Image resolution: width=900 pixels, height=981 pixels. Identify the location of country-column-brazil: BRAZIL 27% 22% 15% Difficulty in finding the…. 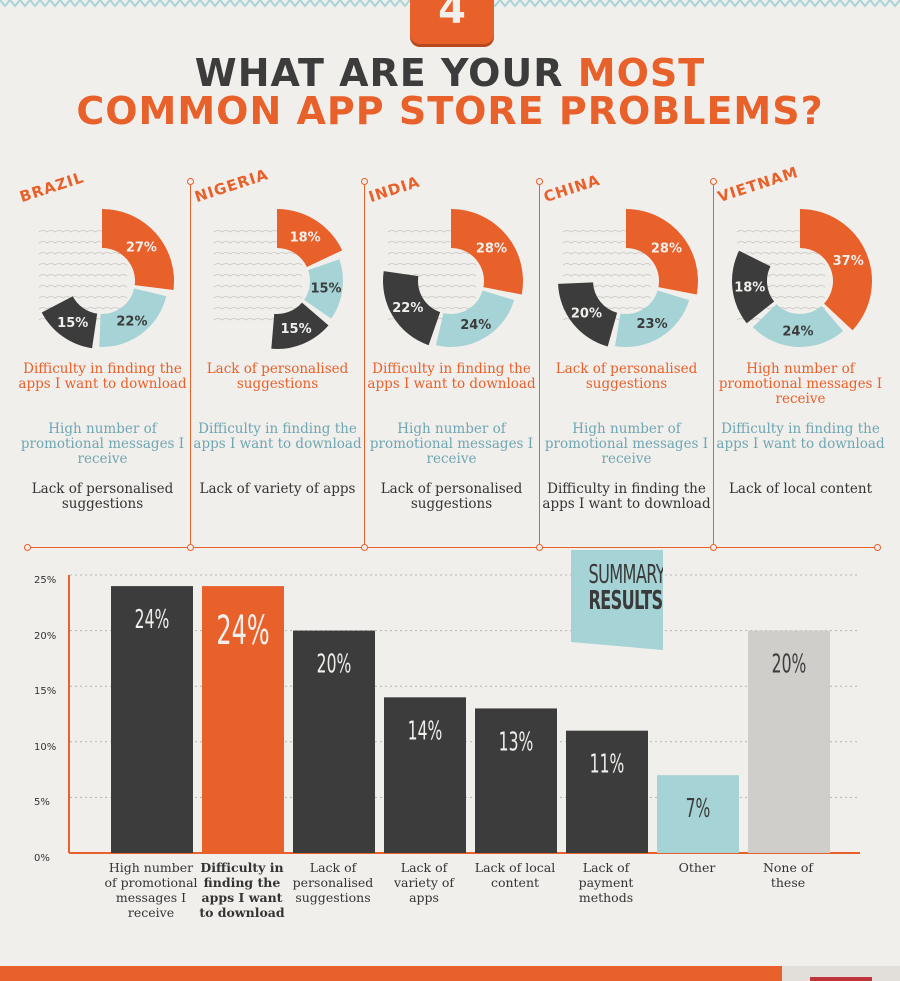
(102, 356).